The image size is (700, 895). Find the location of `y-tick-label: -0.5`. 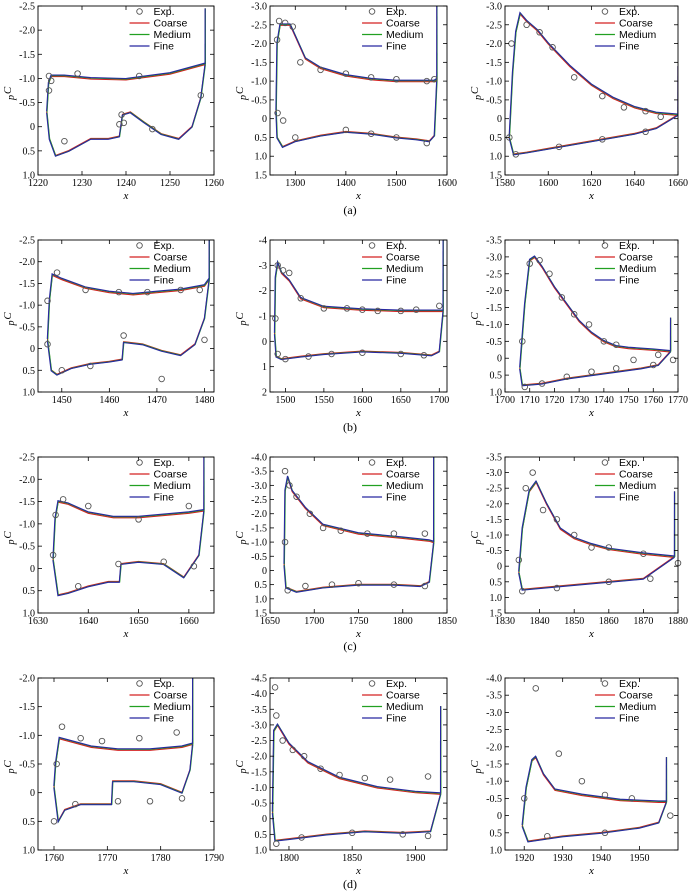

y-tick-label: -0.5 is located at coordinates (27, 327).